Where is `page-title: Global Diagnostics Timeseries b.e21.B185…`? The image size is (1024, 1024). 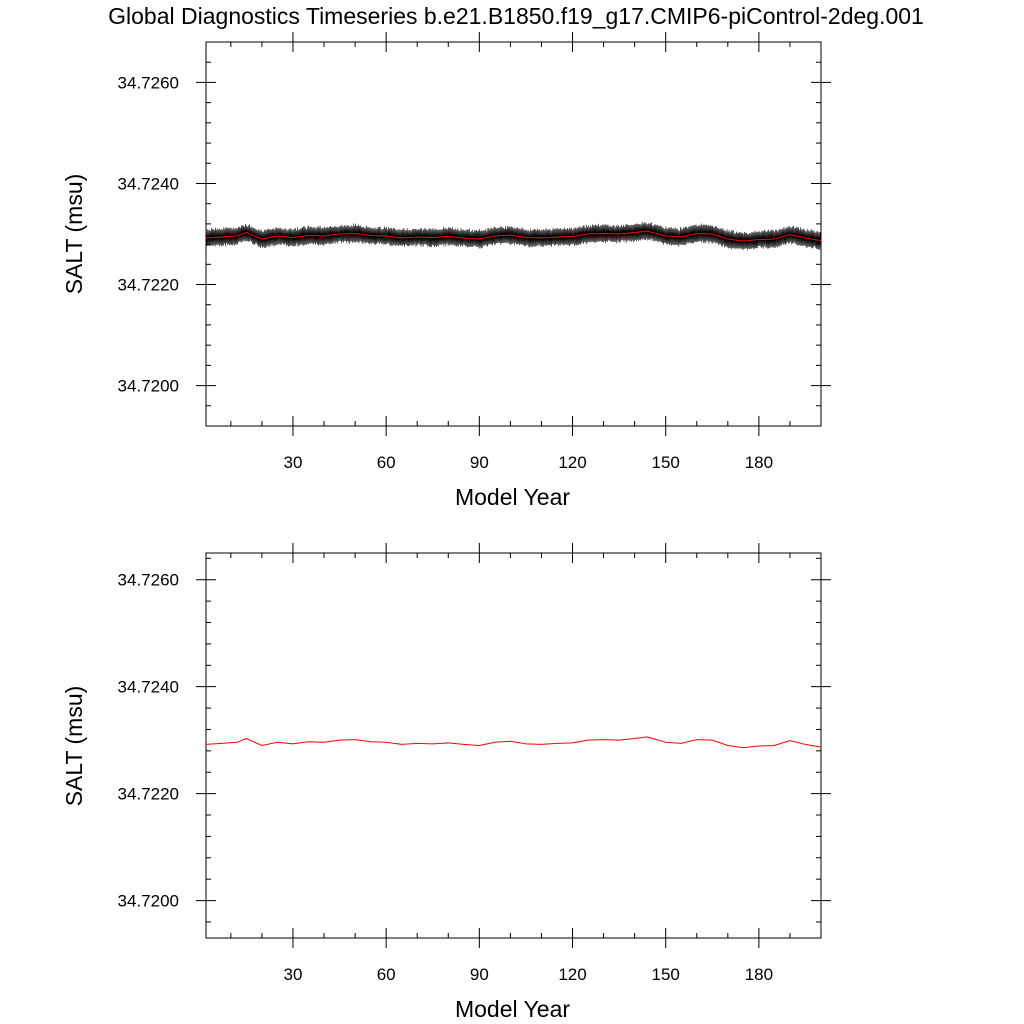
page-title: Global Diagnostics Timeseries b.e21.B185… is located at coordinates (516, 16).